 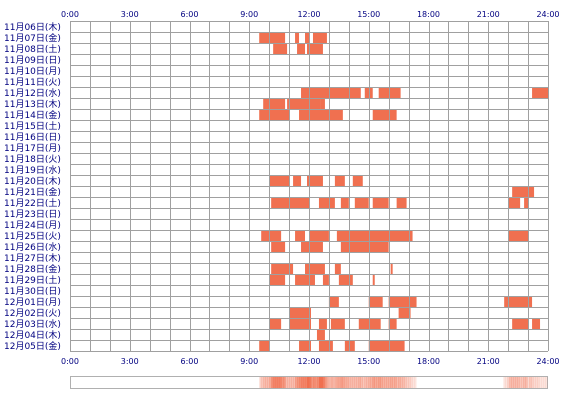 I want to click on row-date-label: 11月09日(日), so click(x=32, y=60).